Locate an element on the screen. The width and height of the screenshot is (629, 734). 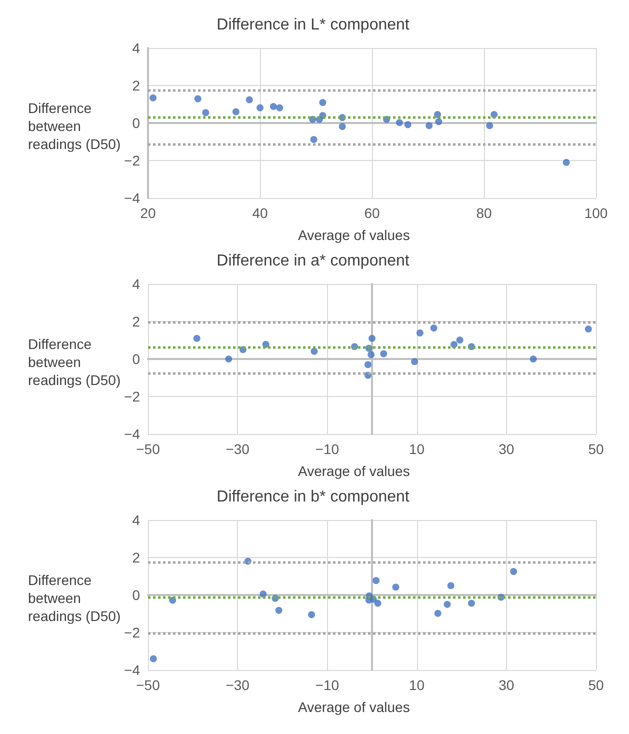
chart-title: Difference in a* component is located at coordinates (313, 261).